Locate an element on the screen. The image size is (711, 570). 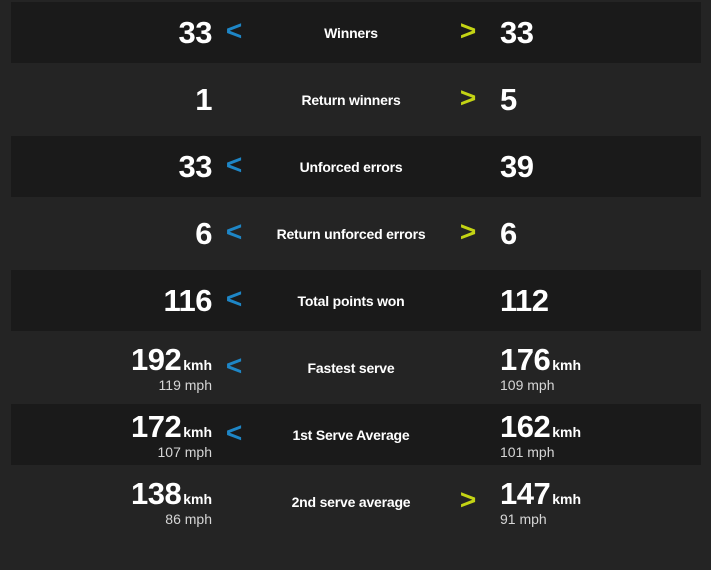
player1-stat-value: 6 is located at coordinates (203, 233).